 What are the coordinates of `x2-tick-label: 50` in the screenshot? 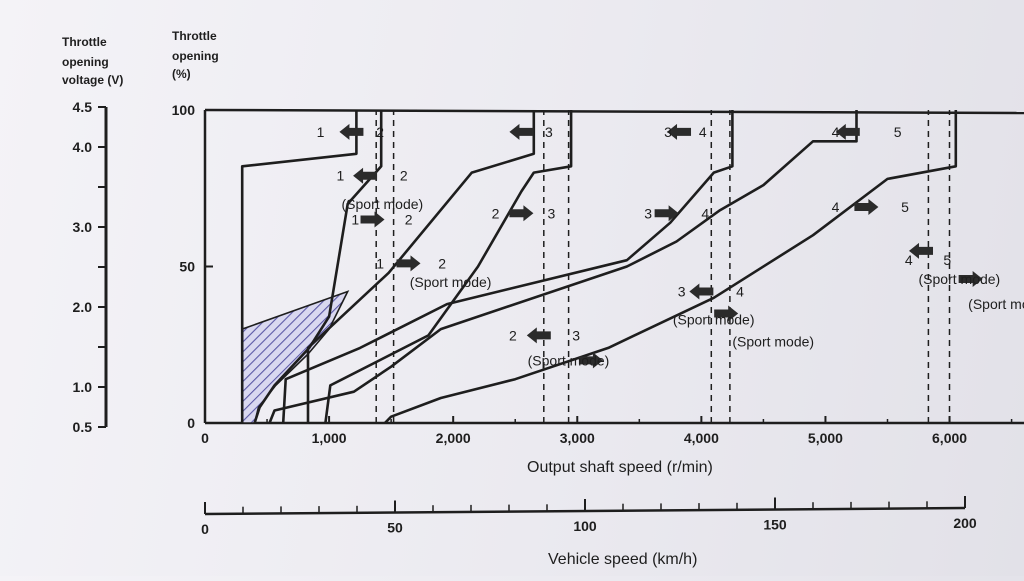 It's located at (395, 528).